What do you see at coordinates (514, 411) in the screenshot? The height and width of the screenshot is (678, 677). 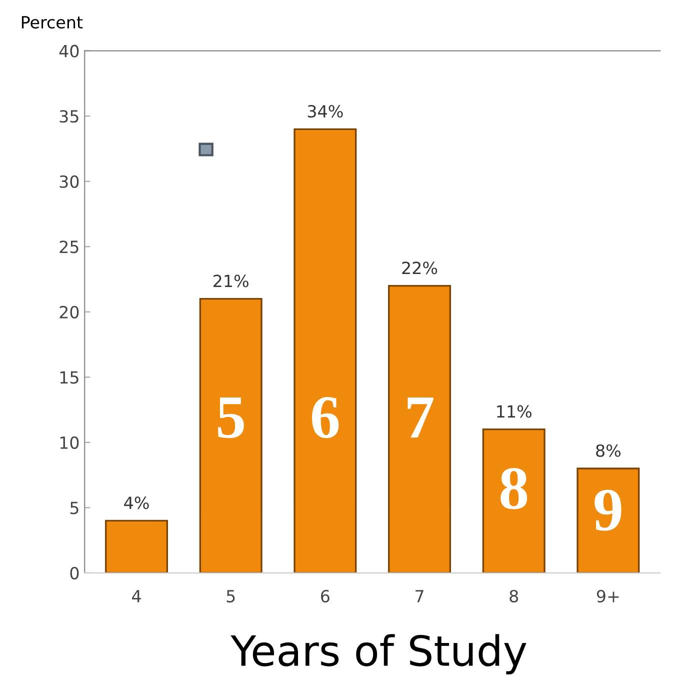 I see `data-label: 11%` at bounding box center [514, 411].